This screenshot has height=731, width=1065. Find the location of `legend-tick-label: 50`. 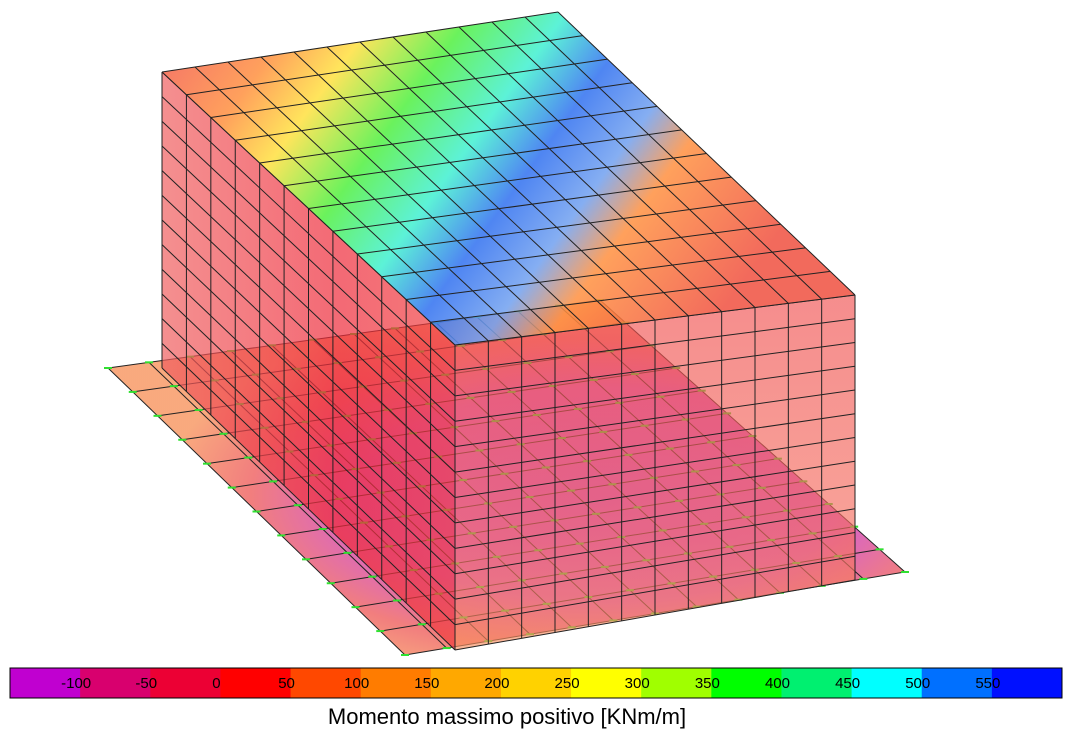

legend-tick-label: 50 is located at coordinates (286, 683).